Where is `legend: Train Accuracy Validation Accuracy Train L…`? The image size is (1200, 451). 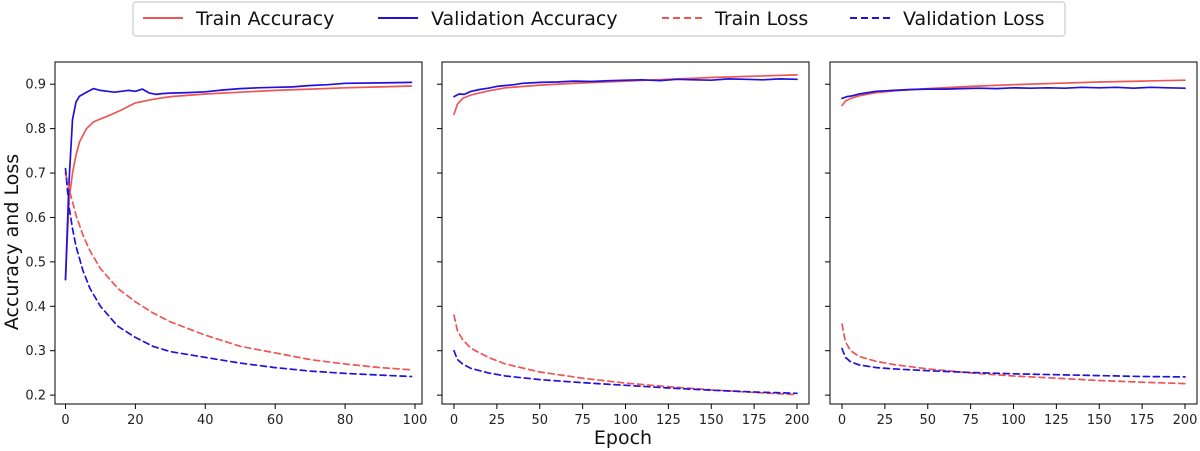
legend: Train Accuracy Validation Accuracy Train L… is located at coordinates (599, 19).